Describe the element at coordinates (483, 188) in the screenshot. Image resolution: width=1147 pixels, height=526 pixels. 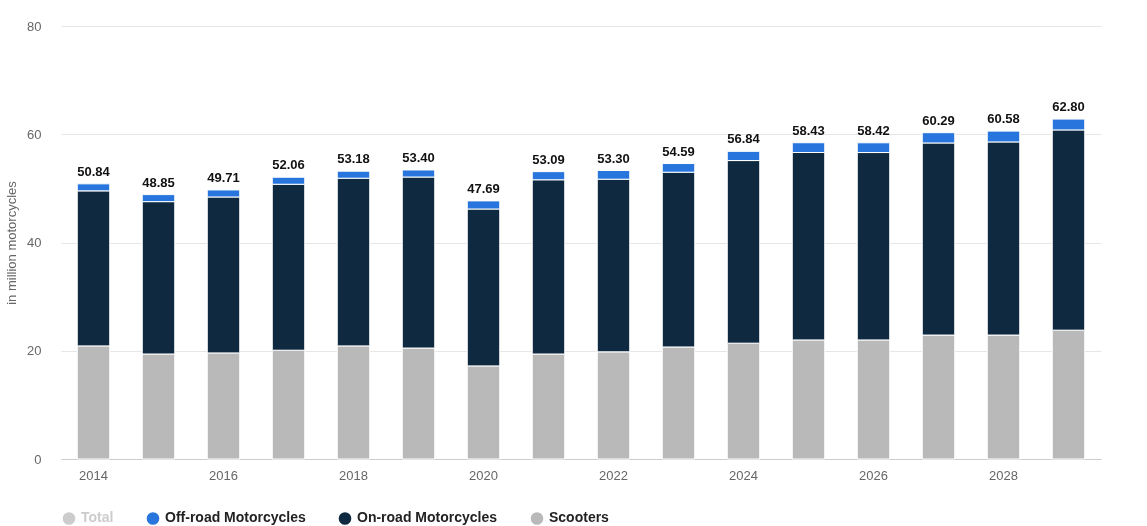
I see `total-label: 47.69` at that location.